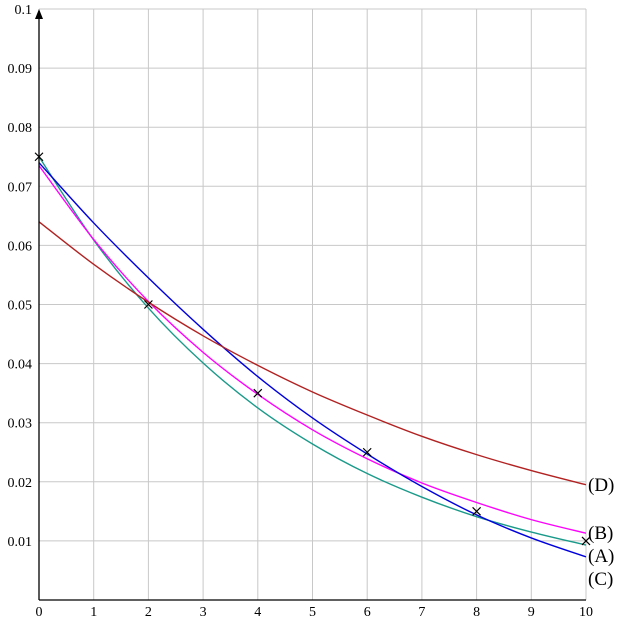 The height and width of the screenshot is (630, 633). I want to click on y-tick-label: 0.01, so click(20, 542).